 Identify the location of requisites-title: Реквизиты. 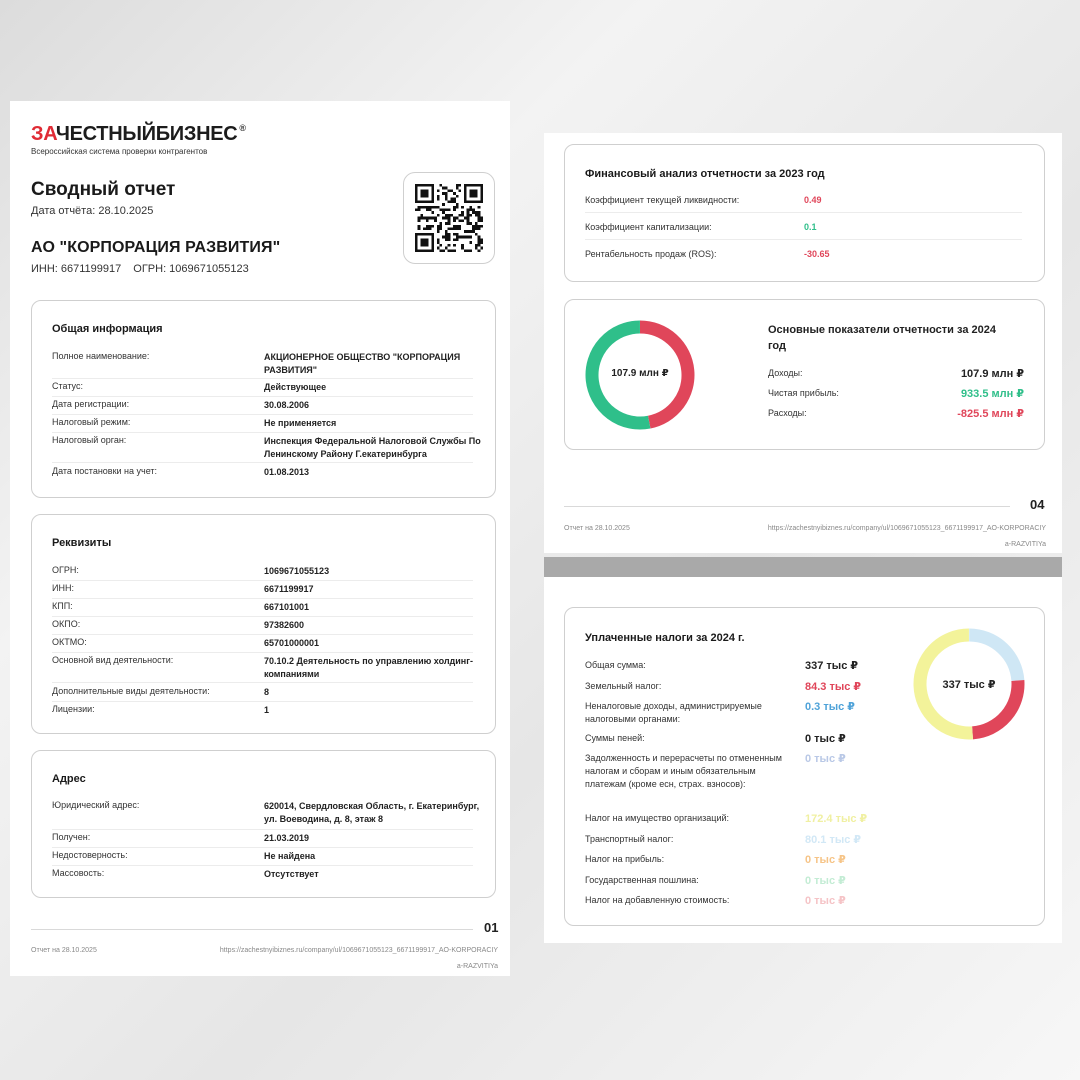
(82, 543).